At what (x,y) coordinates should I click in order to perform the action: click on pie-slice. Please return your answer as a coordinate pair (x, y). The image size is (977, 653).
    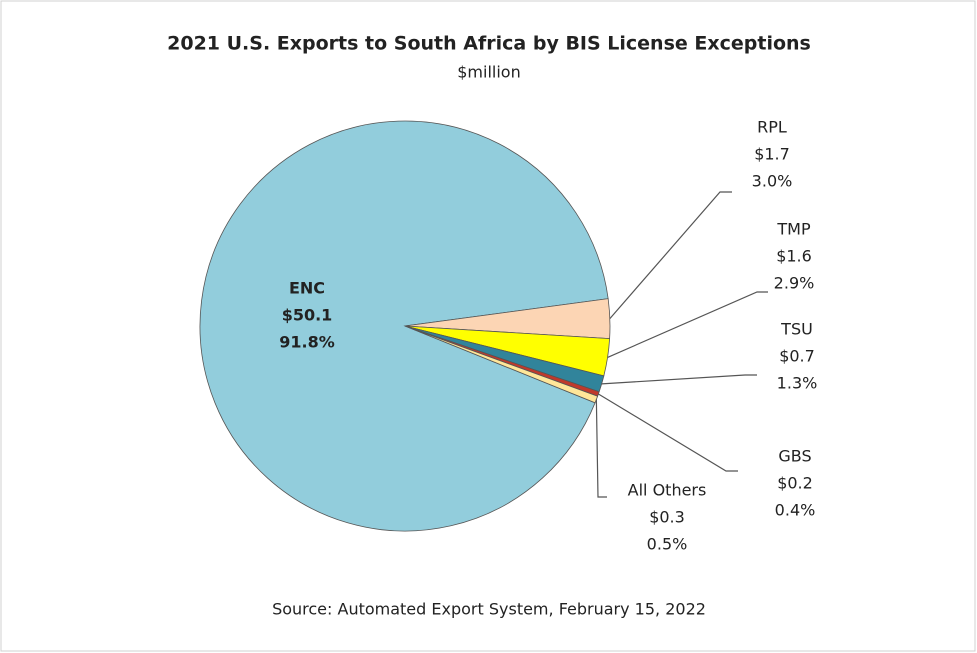
    Looking at the image, I should click on (501, 364).